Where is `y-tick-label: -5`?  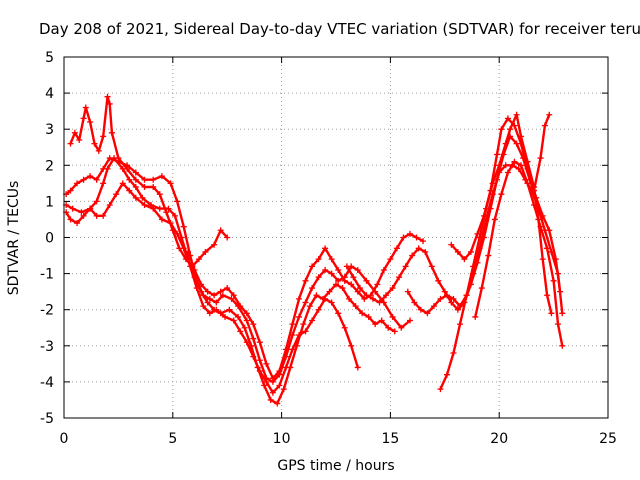
y-tick-label: -5 is located at coordinates (47, 419).